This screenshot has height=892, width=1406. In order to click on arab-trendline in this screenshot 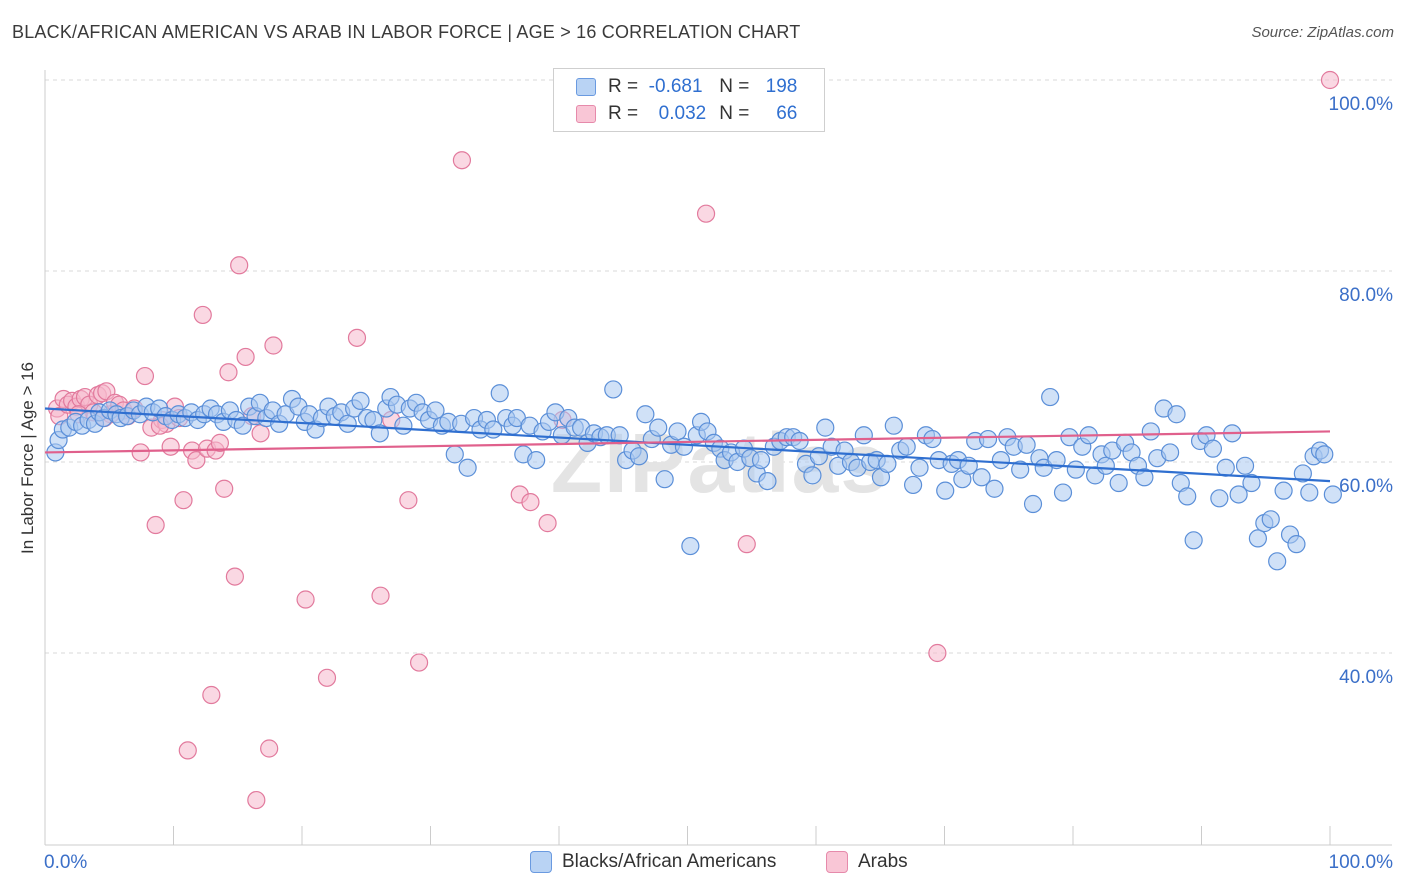, I will do `click(687, 442)`.